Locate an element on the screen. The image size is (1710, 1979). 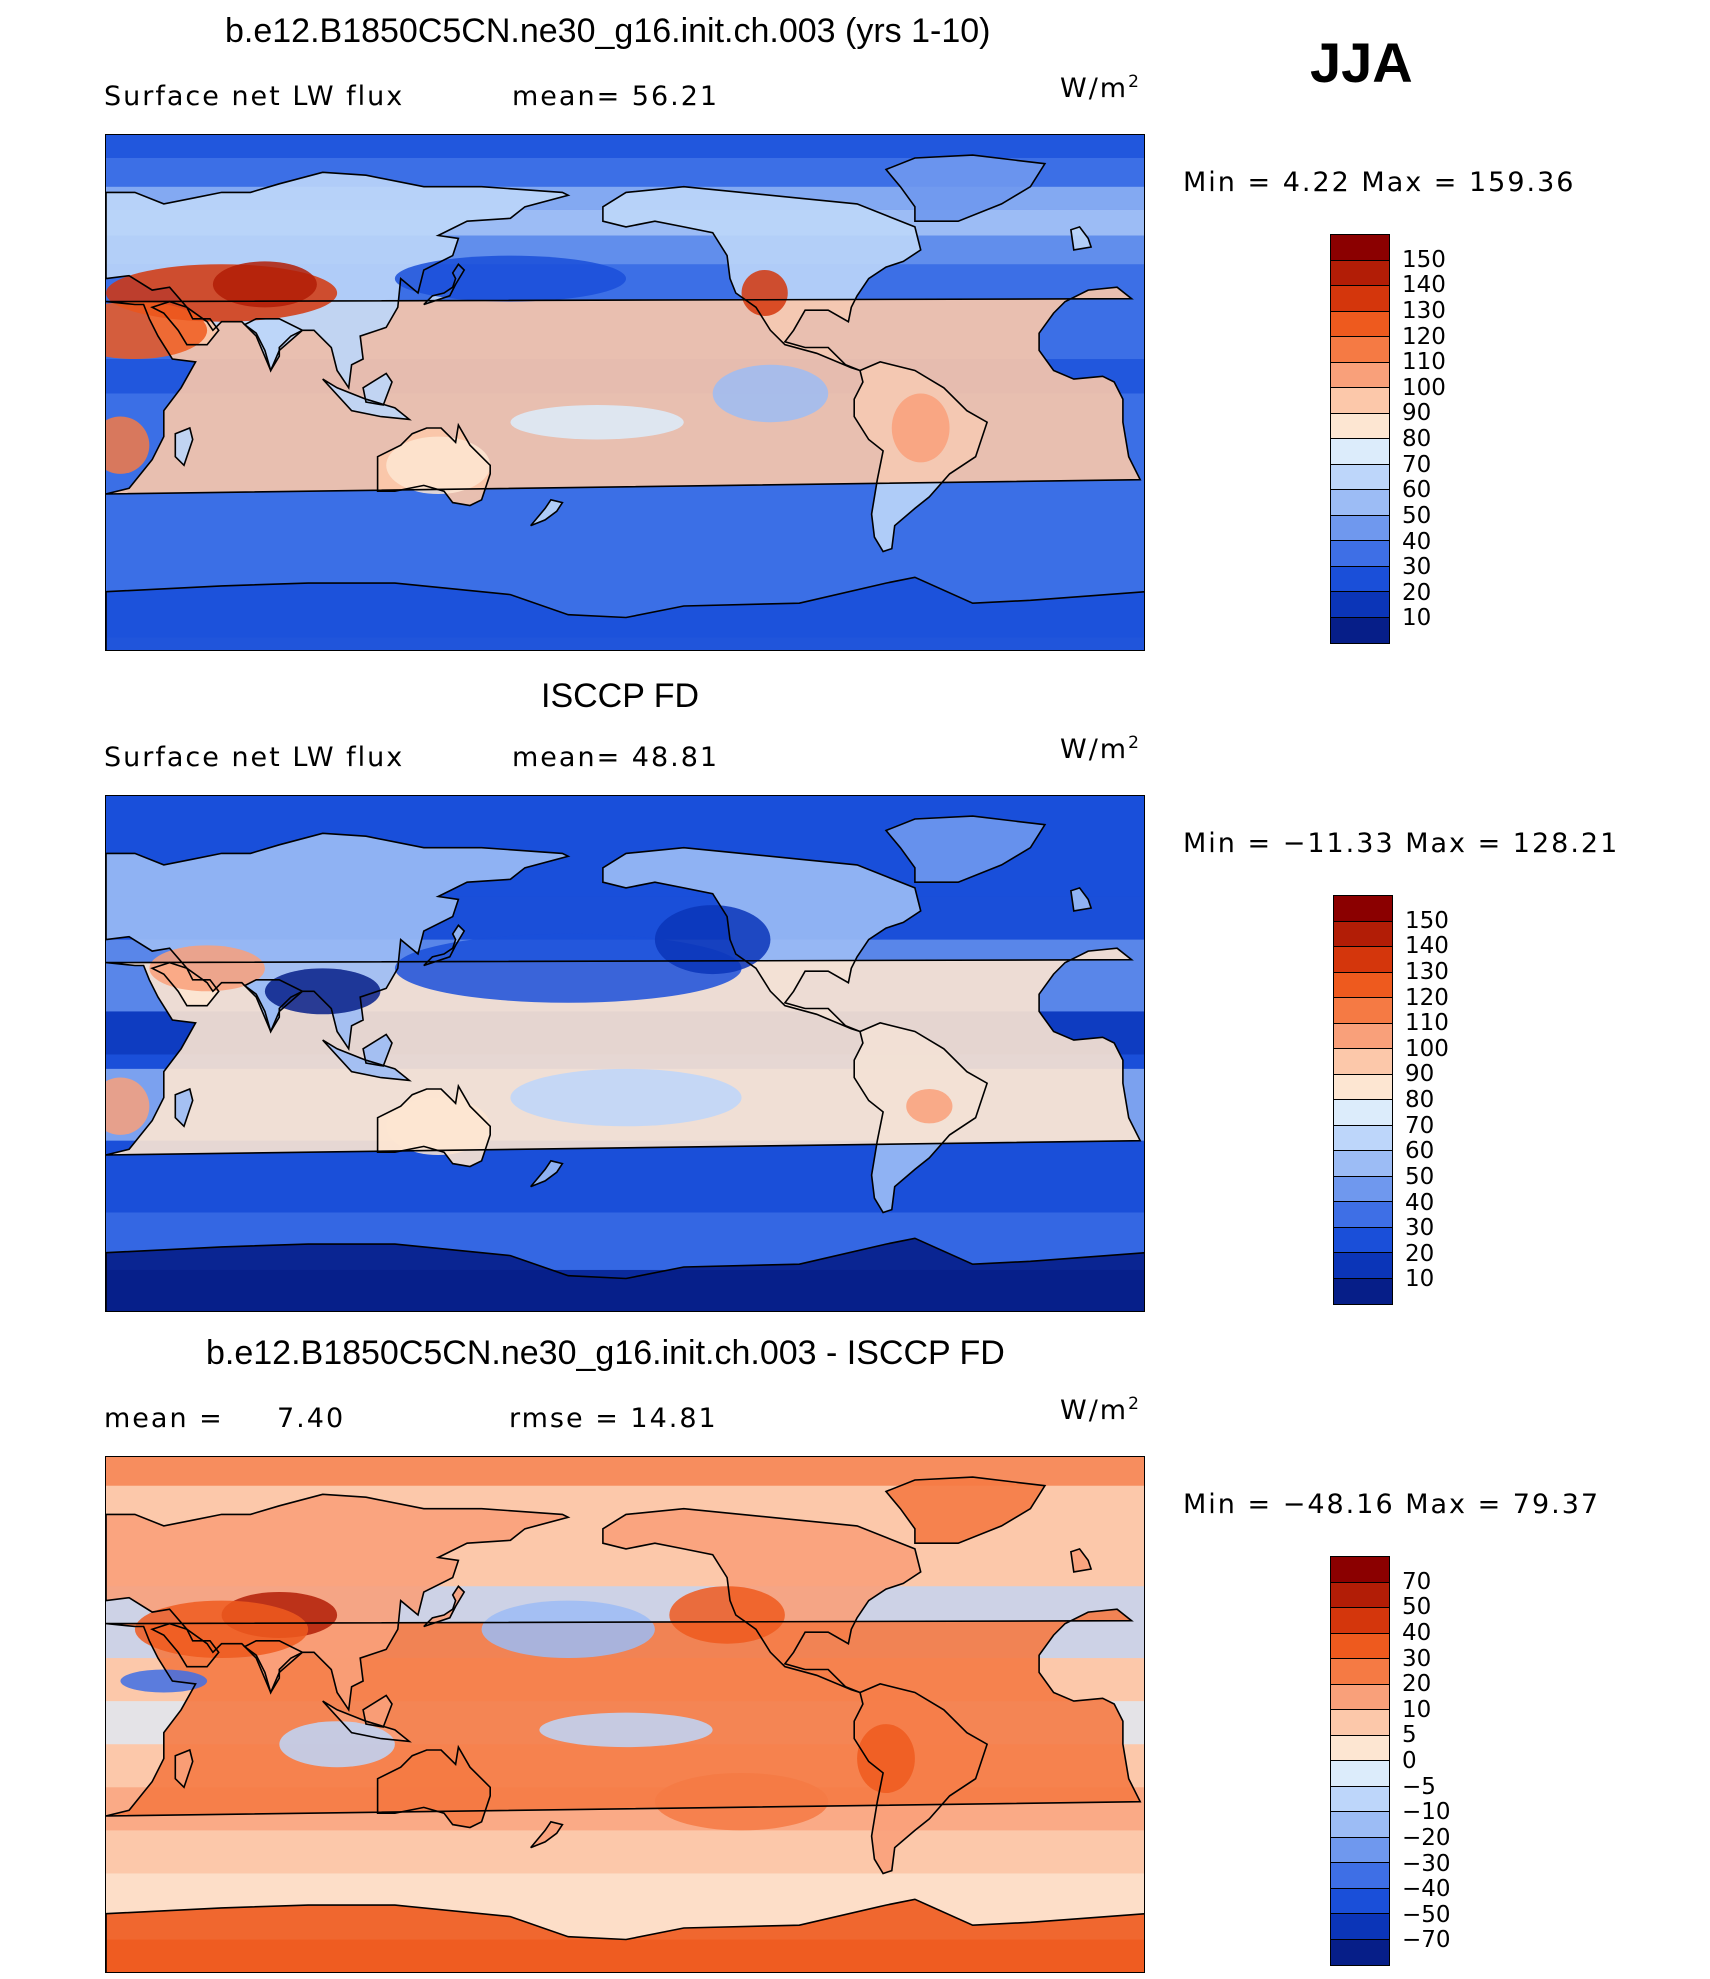
colorbar-tick-label: 5 is located at coordinates (1409, 1735).